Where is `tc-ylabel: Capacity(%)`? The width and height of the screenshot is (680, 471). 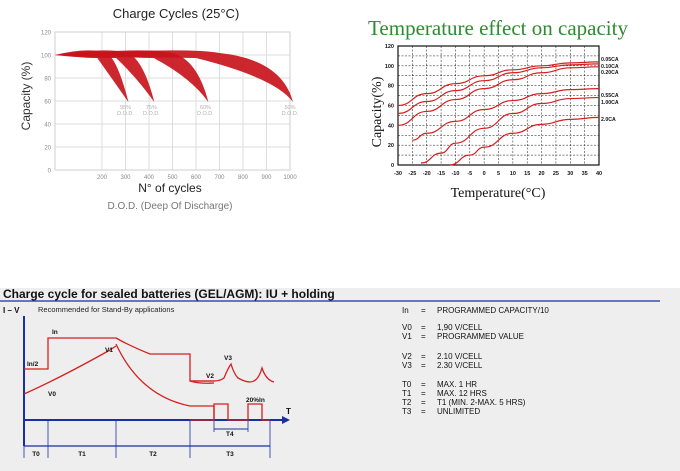 tc-ylabel: Capacity(%) is located at coordinates (377, 111).